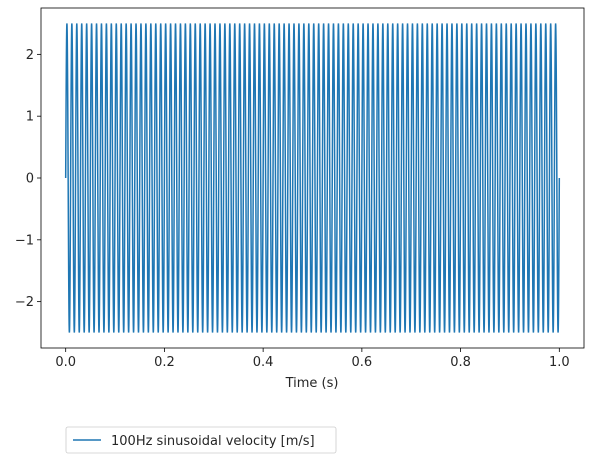  Describe the element at coordinates (30, 55) in the screenshot. I see `y-tick-label: 2` at that location.